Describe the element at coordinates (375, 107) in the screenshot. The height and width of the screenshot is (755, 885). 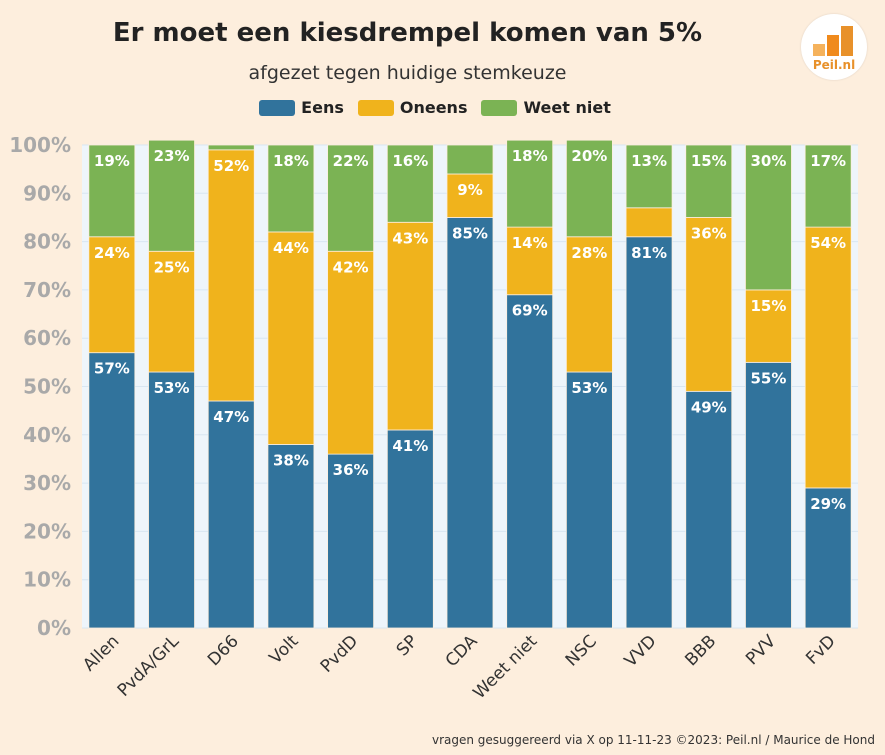
I see `legend-swatch-oneens` at that location.